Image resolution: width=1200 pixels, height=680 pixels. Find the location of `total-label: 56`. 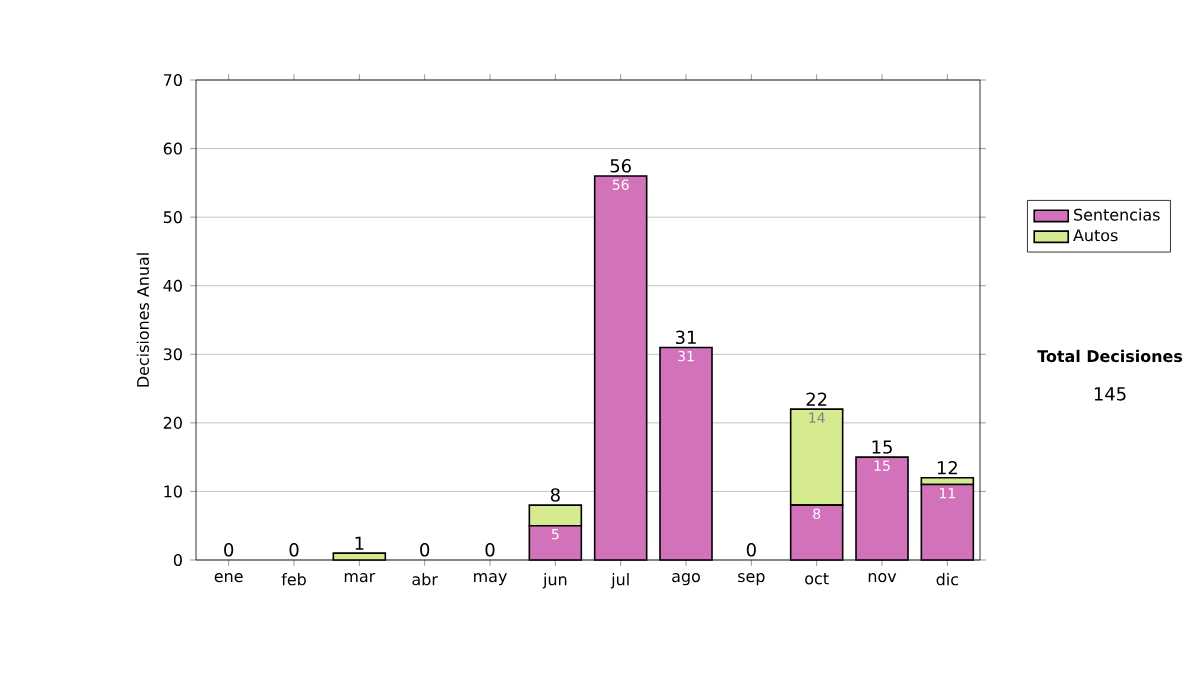

total-label: 56 is located at coordinates (620, 166).